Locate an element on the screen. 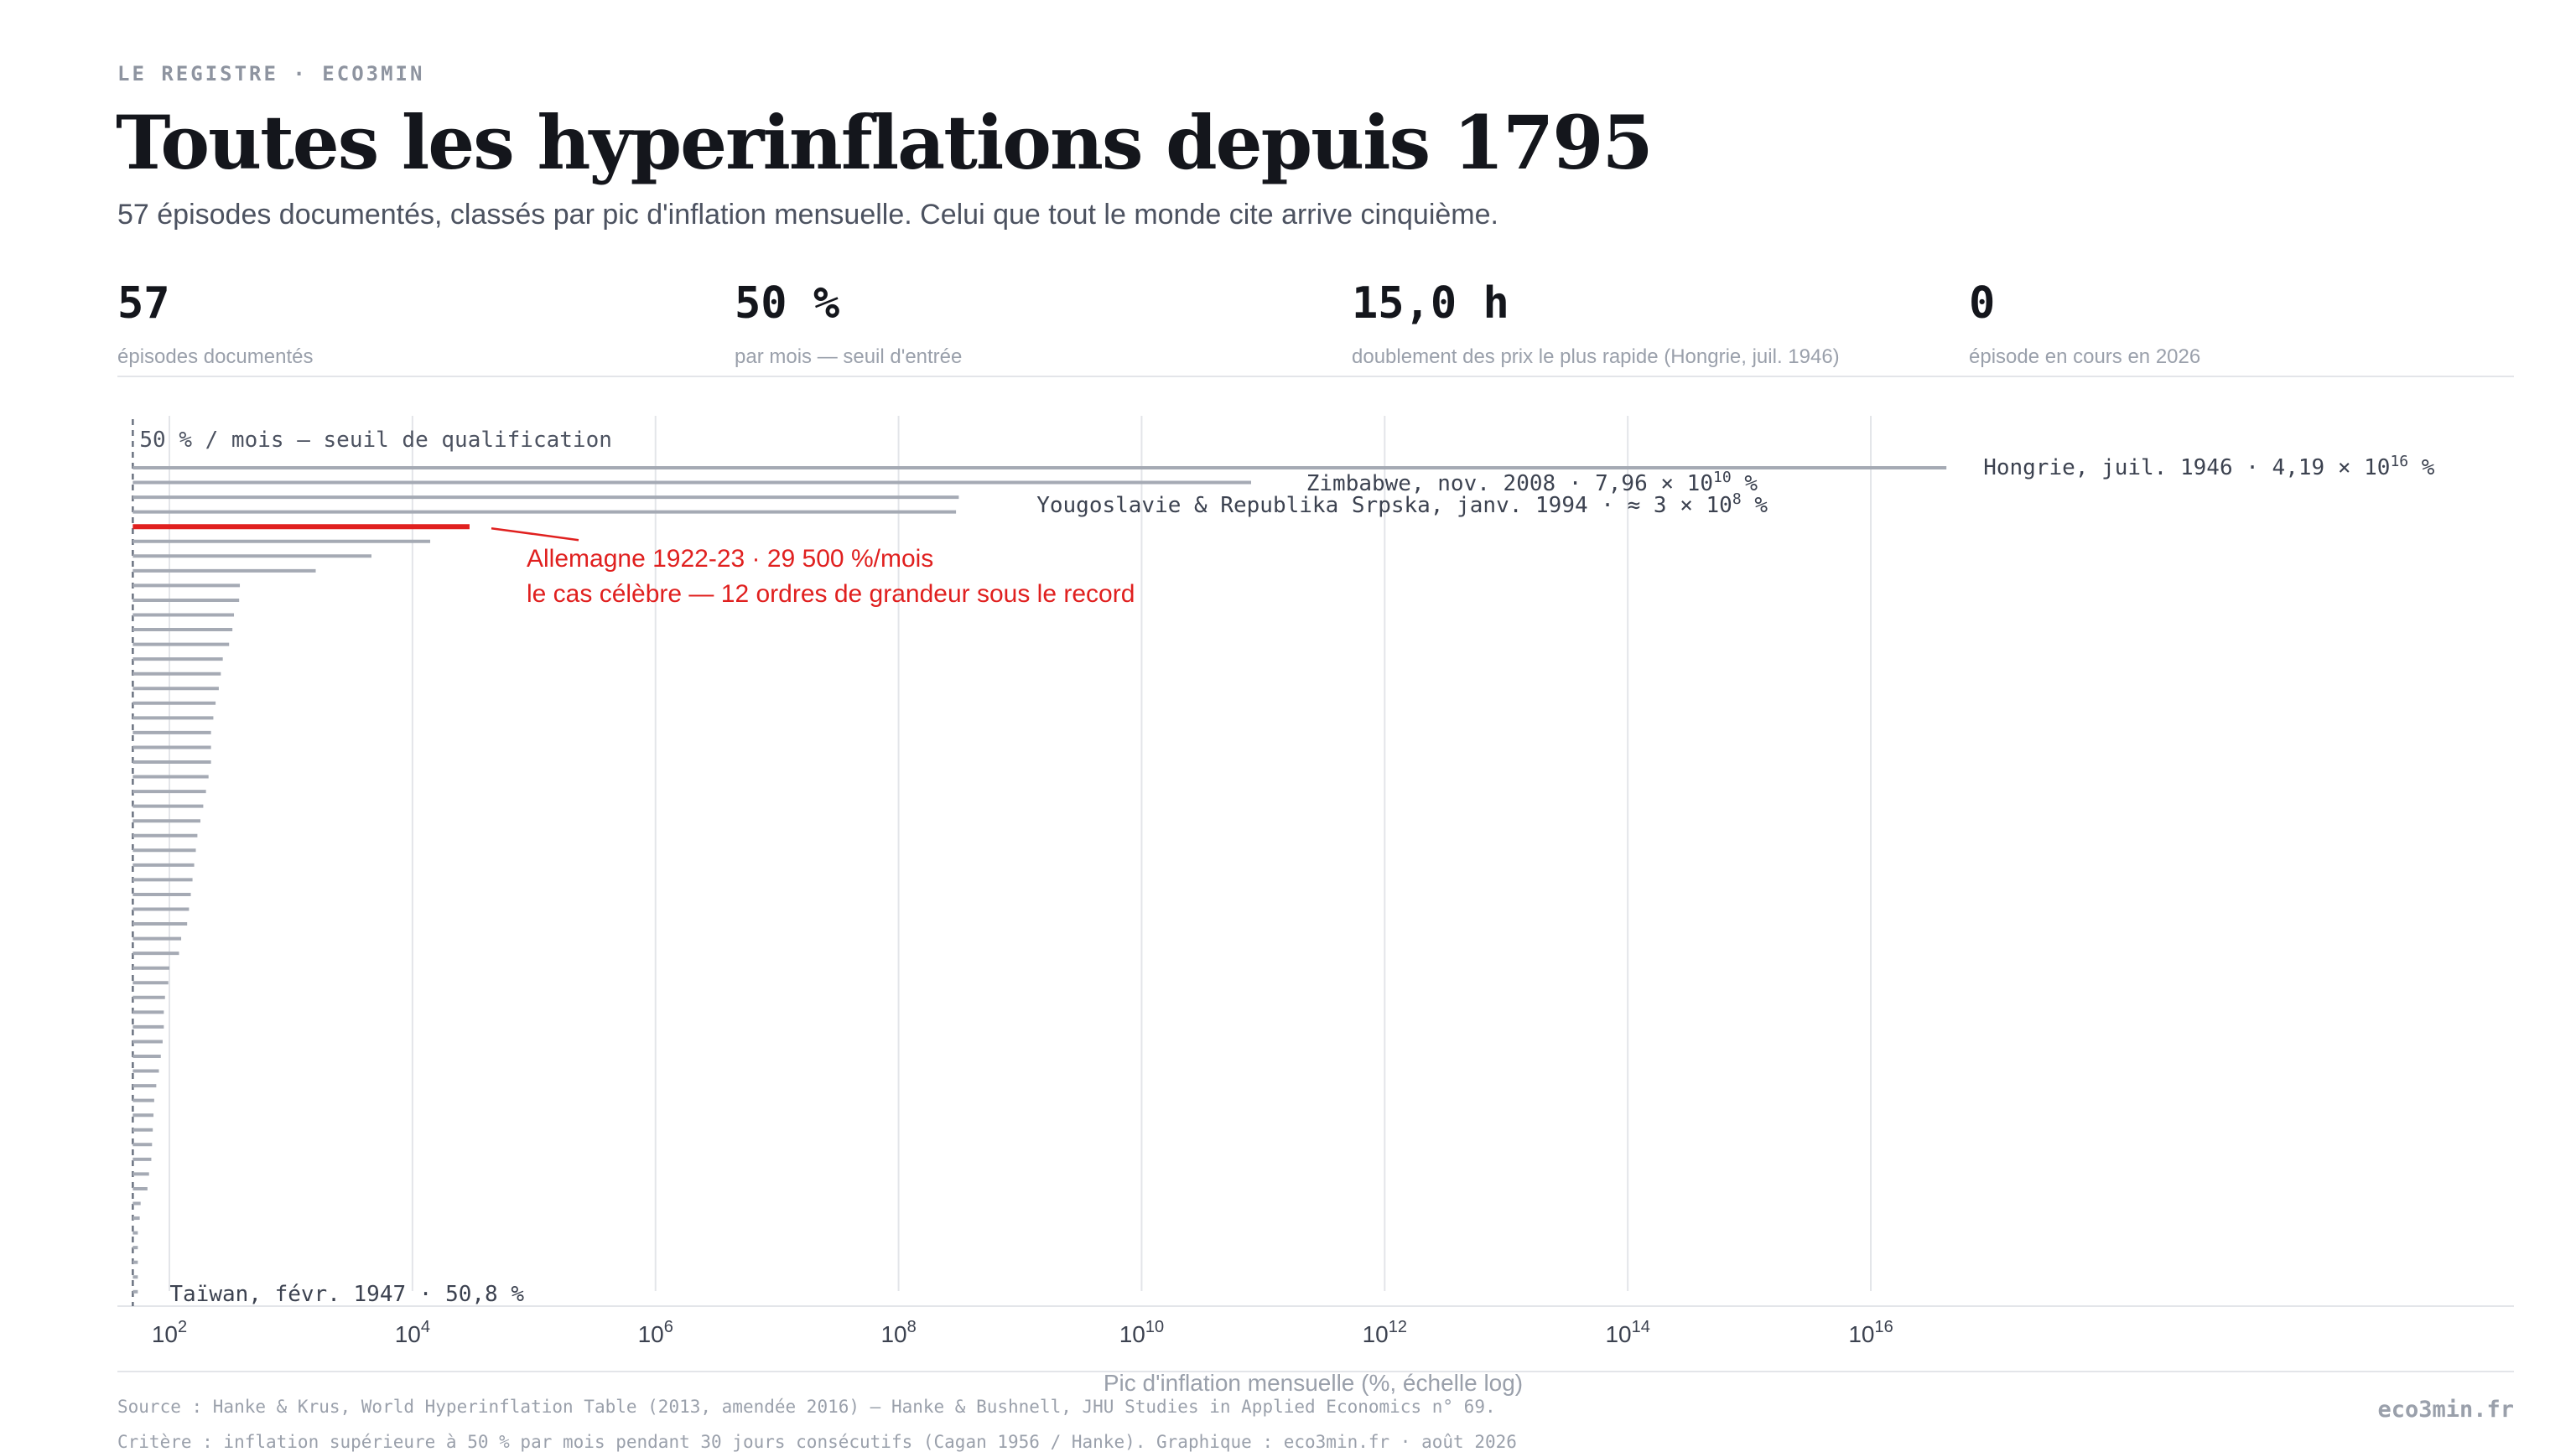  x-tick-label: 10¹⁰ is located at coordinates (1141, 1332).